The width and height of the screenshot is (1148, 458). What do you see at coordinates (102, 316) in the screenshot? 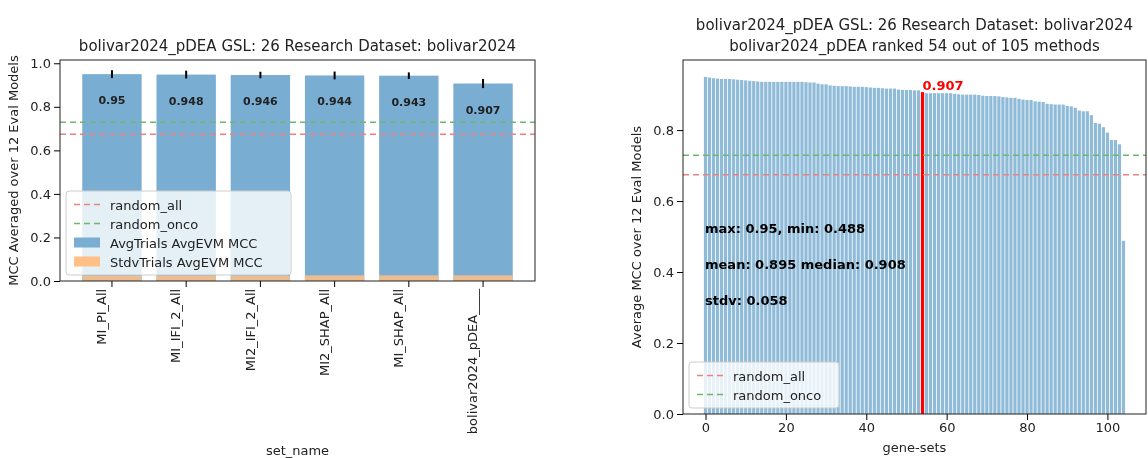
I see `x-tick-label: MI_PI_All` at bounding box center [102, 316].